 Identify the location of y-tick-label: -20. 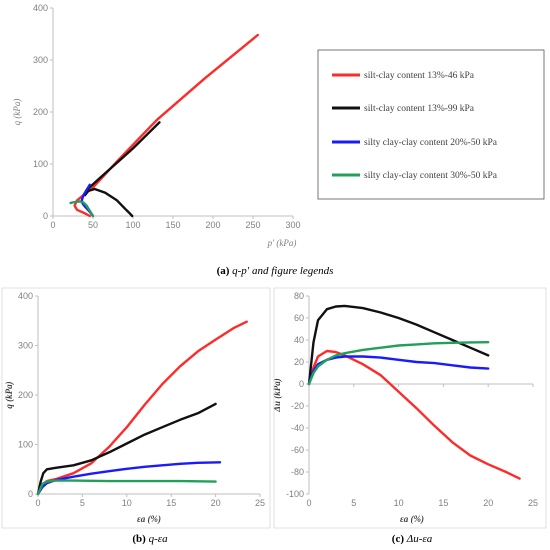
(297, 406).